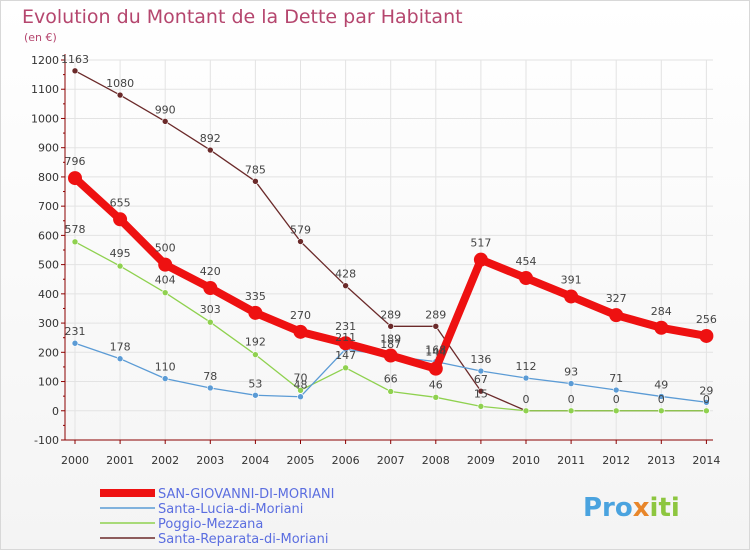 Image resolution: width=750 pixels, height=550 pixels. I want to click on chart-subtitle: (en €), so click(40, 37).